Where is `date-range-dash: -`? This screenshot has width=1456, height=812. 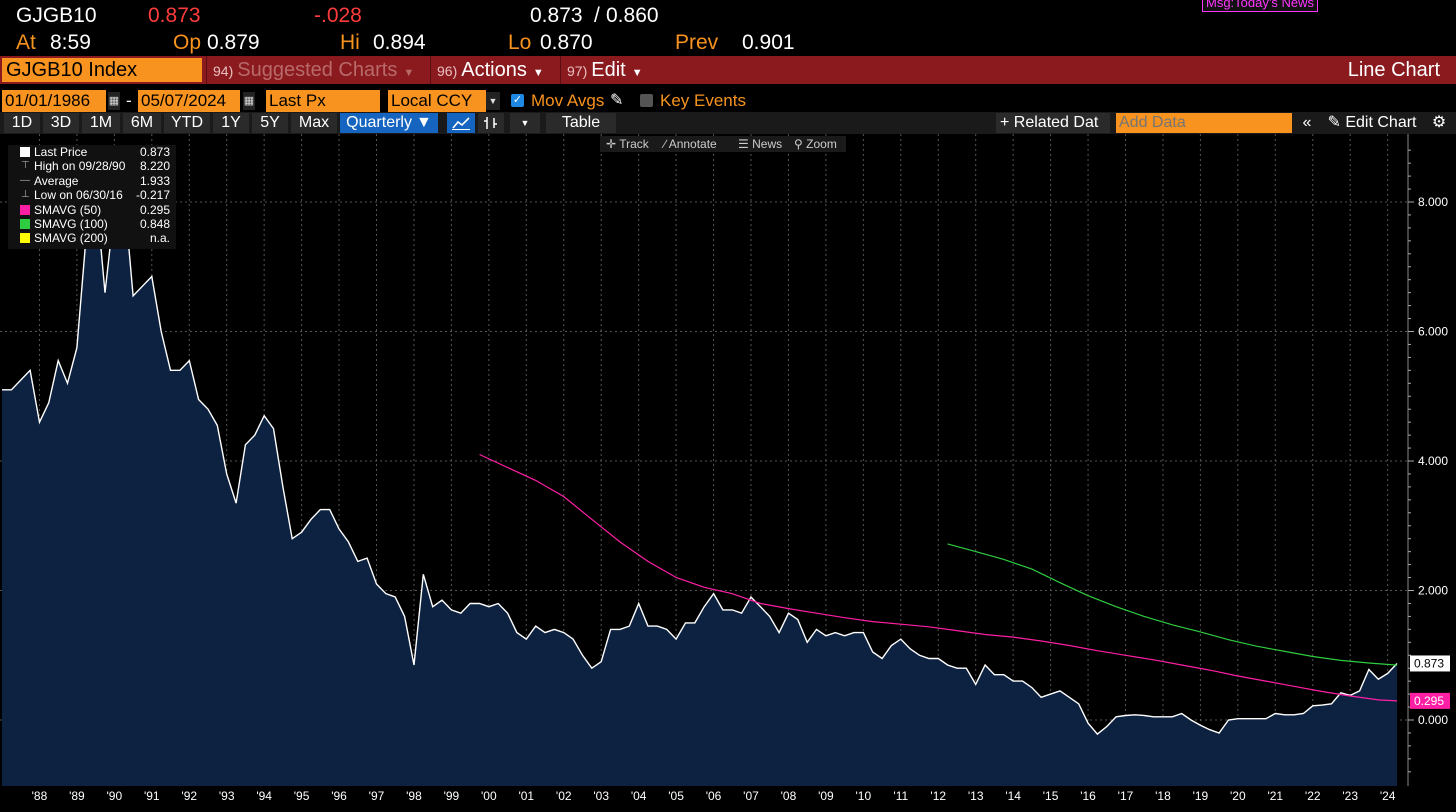
date-range-dash: - is located at coordinates (129, 100).